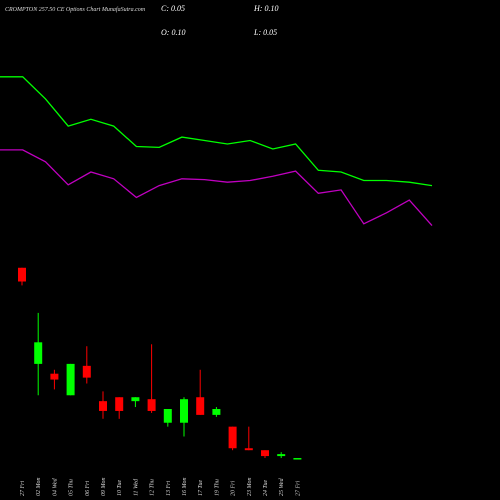 The height and width of the screenshot is (500, 500). What do you see at coordinates (266, 32) in the screenshot?
I see `low-value: L: 0.05` at bounding box center [266, 32].